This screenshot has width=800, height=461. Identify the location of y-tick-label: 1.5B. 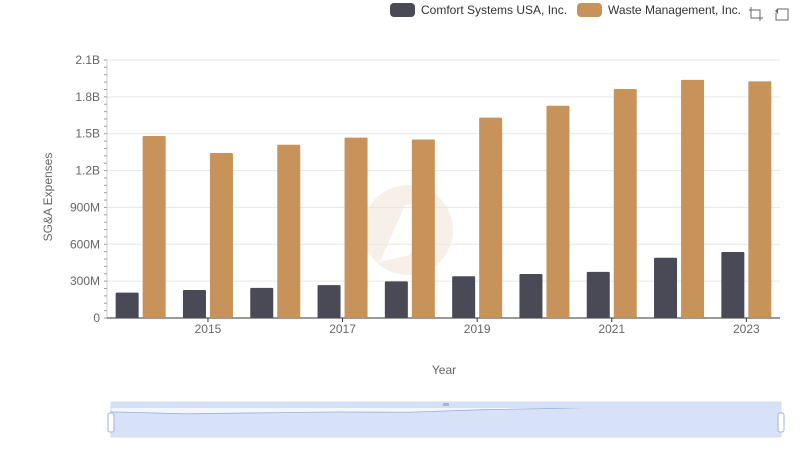
(87, 134).